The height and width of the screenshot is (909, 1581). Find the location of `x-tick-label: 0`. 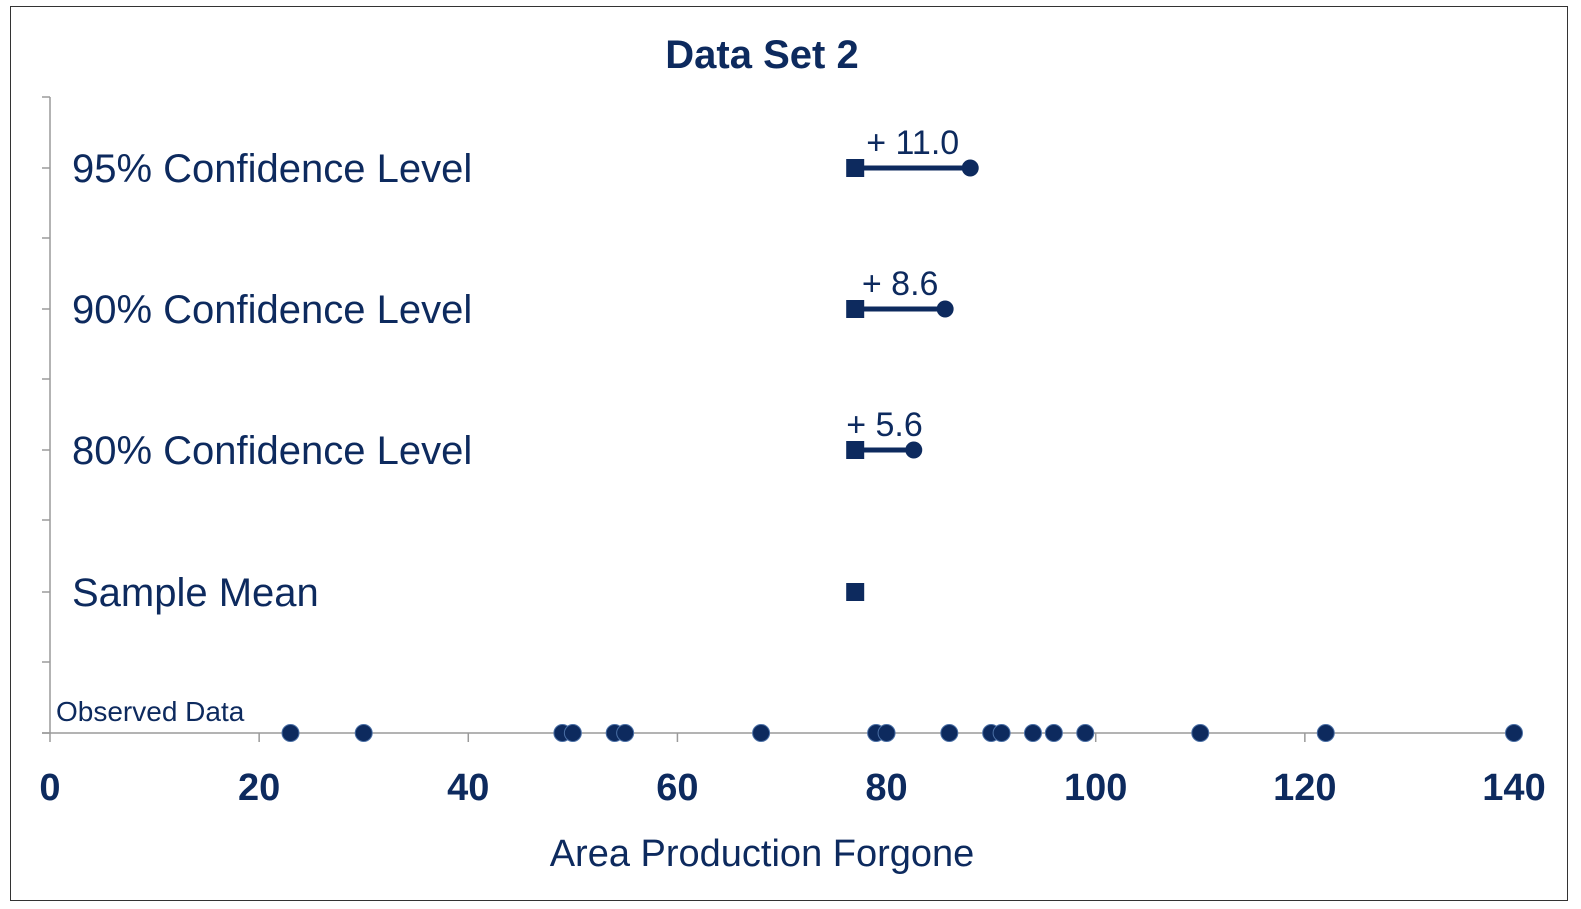

x-tick-label: 0 is located at coordinates (49, 788).